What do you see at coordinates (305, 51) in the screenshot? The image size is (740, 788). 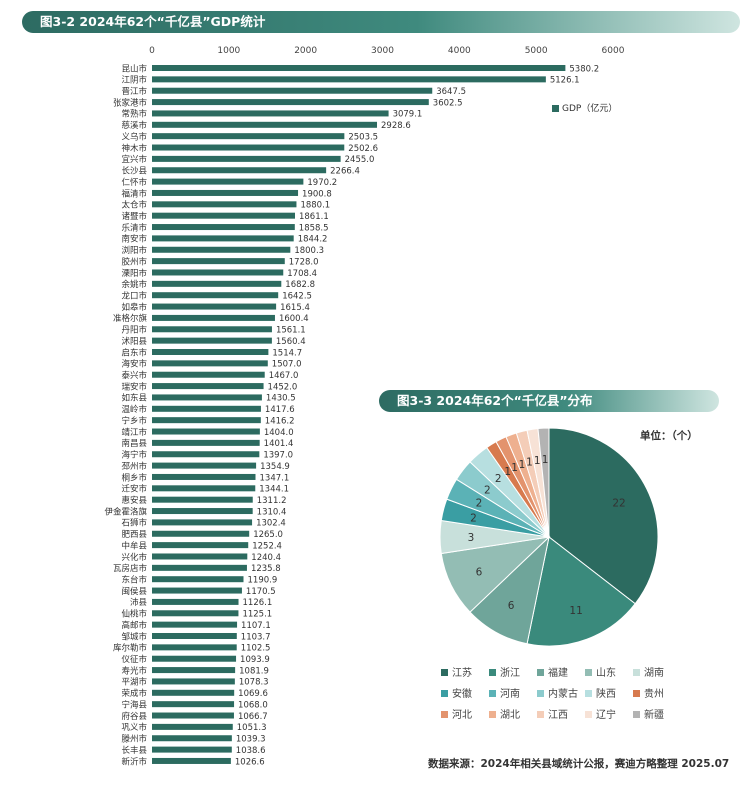 I see `x-tick-label: 2000` at bounding box center [305, 51].